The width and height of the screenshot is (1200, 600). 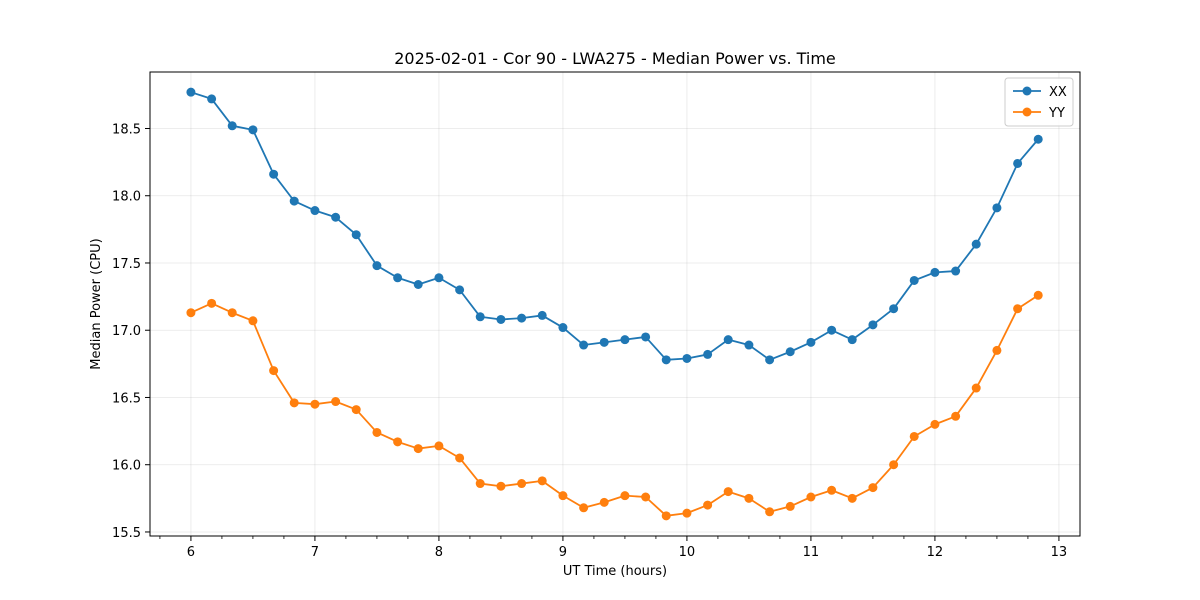 I want to click on x-tick-label: 12, so click(x=935, y=552).